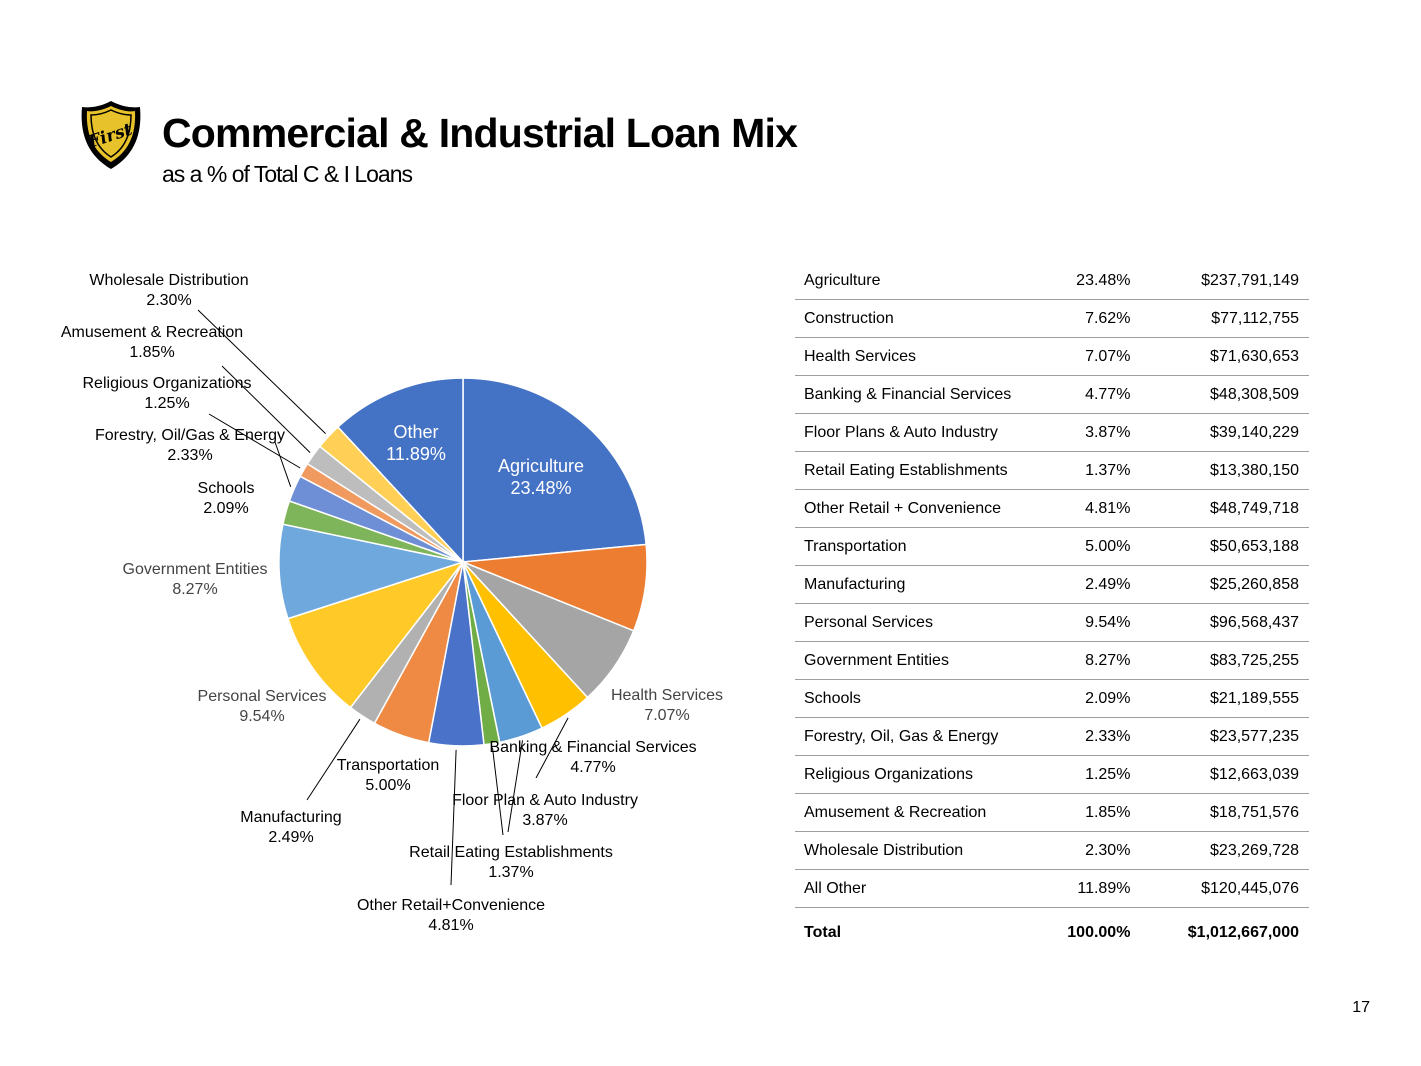 The image size is (1421, 1066). Describe the element at coordinates (1224, 432) in the screenshot. I see `table-cell-amount: $39,140,229` at that location.